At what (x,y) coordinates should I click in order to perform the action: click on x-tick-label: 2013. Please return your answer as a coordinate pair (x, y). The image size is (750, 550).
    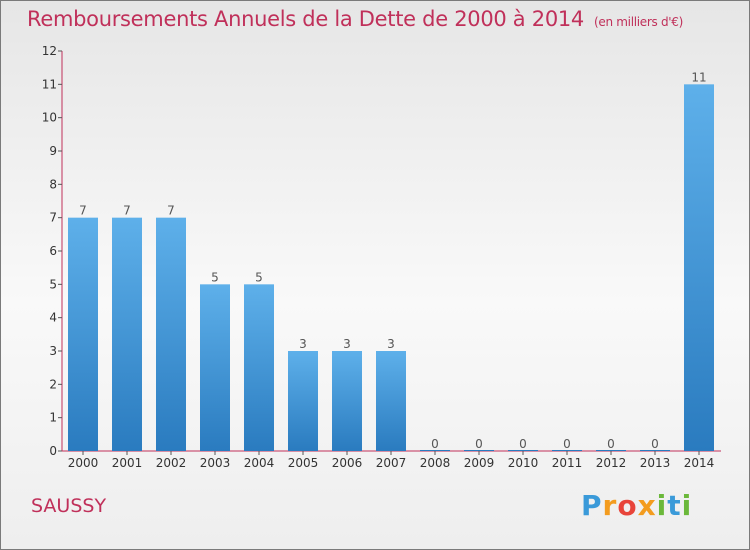
    Looking at the image, I should click on (655, 463).